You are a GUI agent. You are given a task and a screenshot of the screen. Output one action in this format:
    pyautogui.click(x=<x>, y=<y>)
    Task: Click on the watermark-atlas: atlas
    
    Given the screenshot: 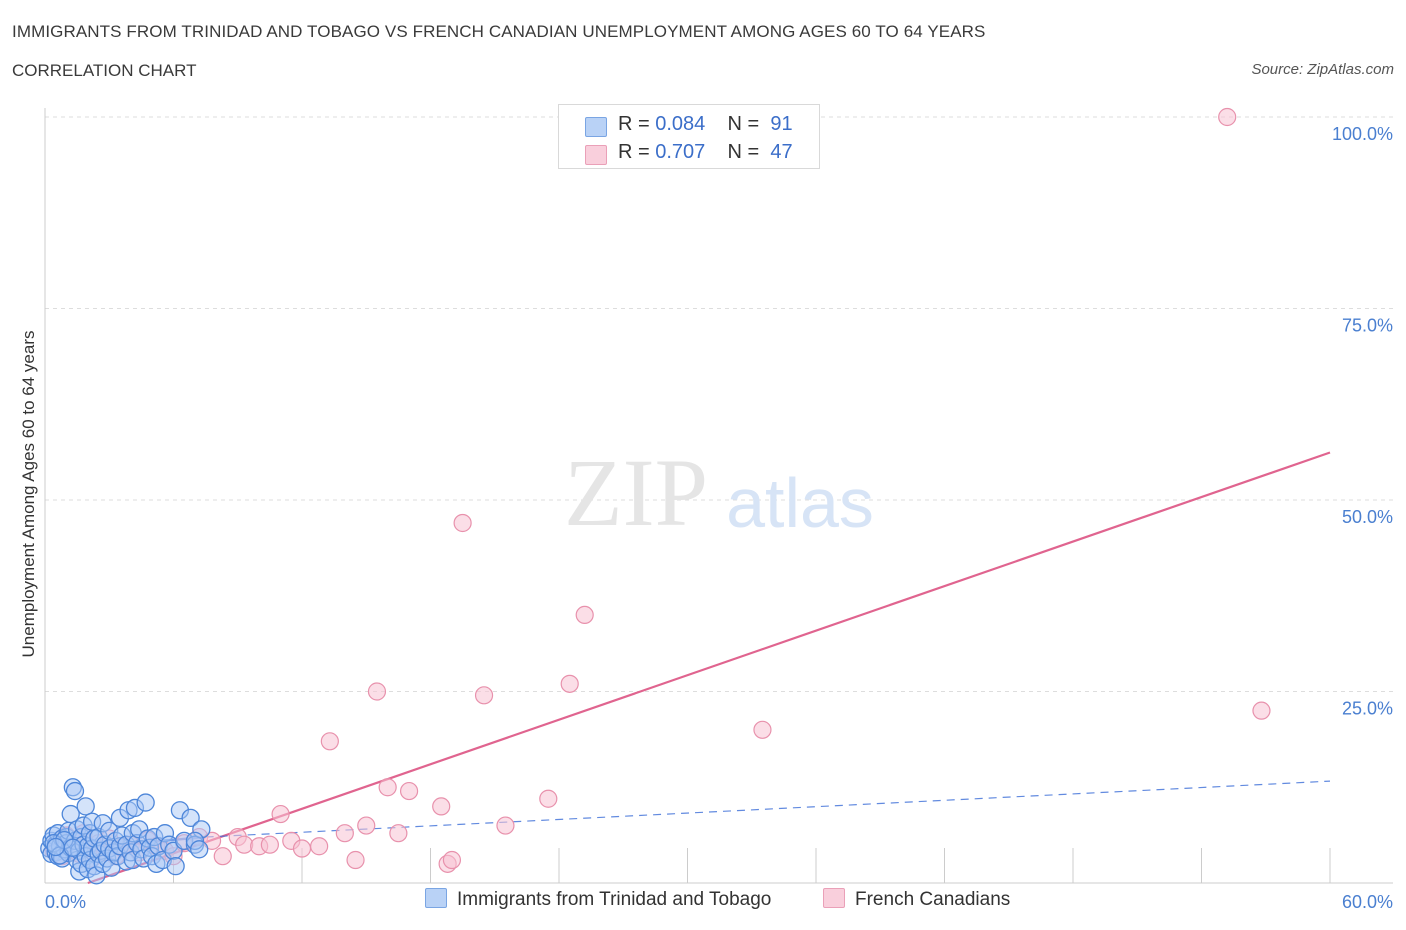 What is the action you would take?
    pyautogui.click(x=800, y=503)
    